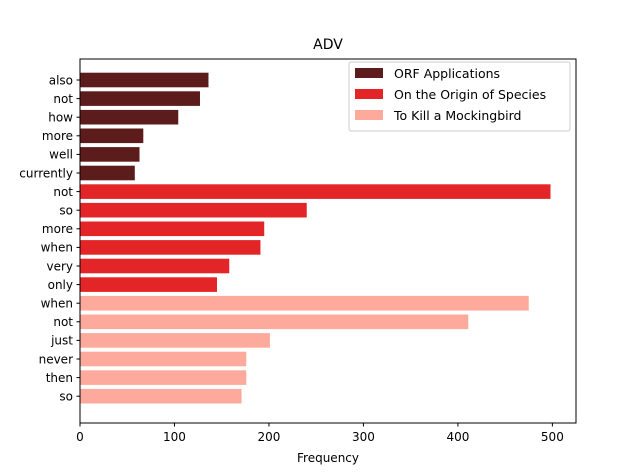  I want to click on y-tick-label: just, so click(61, 341).